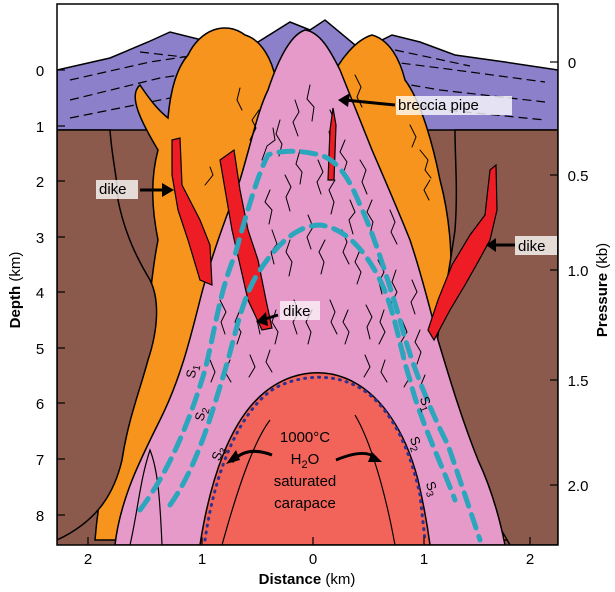 Image resolution: width=615 pixels, height=592 pixels. I want to click on depth-axis-title-bold: Depth, so click(15, 307).